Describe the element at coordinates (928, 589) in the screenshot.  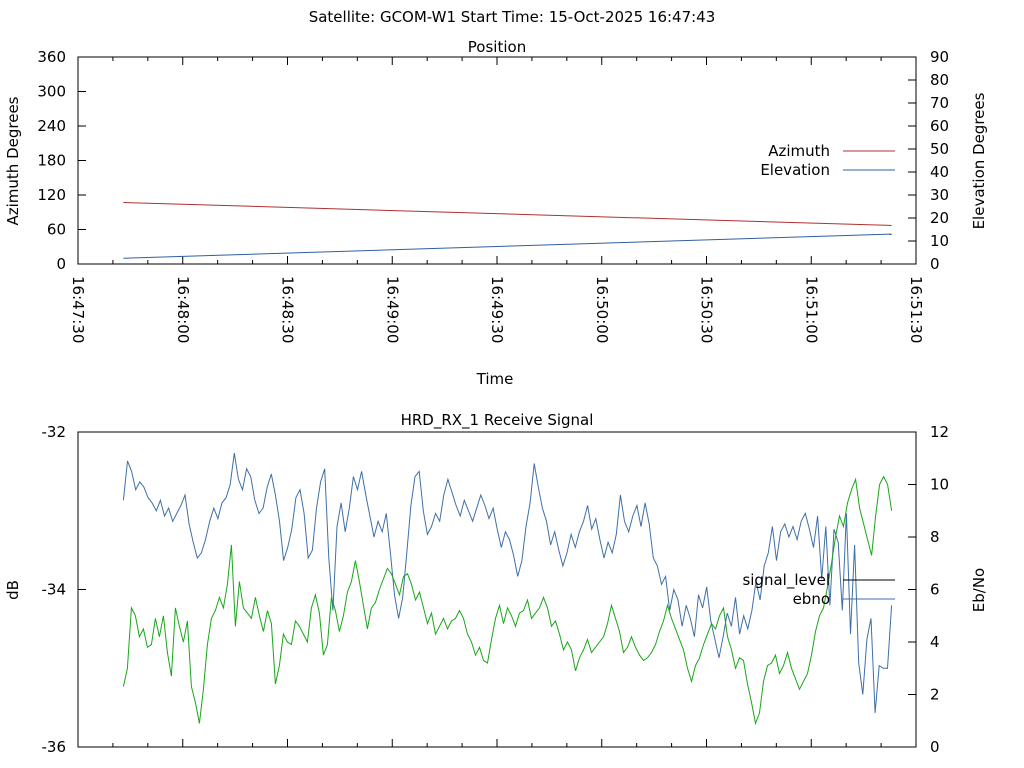
I see `ebno-axis: 0 2 4 6 8 10 12` at that location.